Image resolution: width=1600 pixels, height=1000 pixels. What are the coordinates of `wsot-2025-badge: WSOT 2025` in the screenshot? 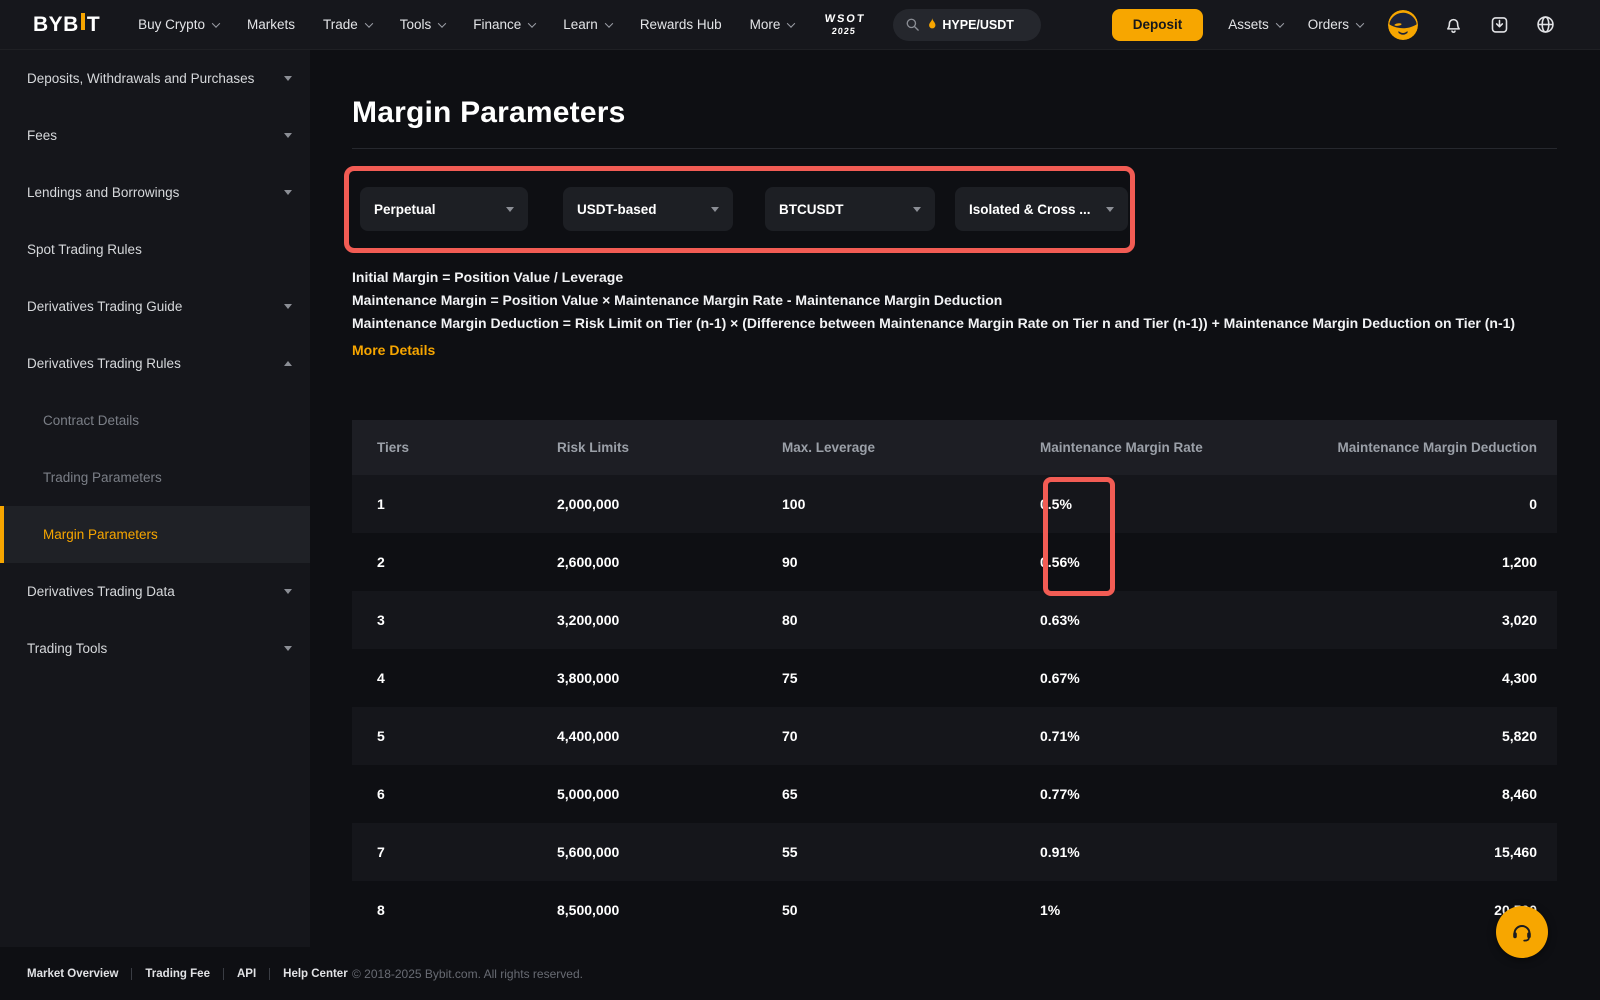 It's located at (845, 24).